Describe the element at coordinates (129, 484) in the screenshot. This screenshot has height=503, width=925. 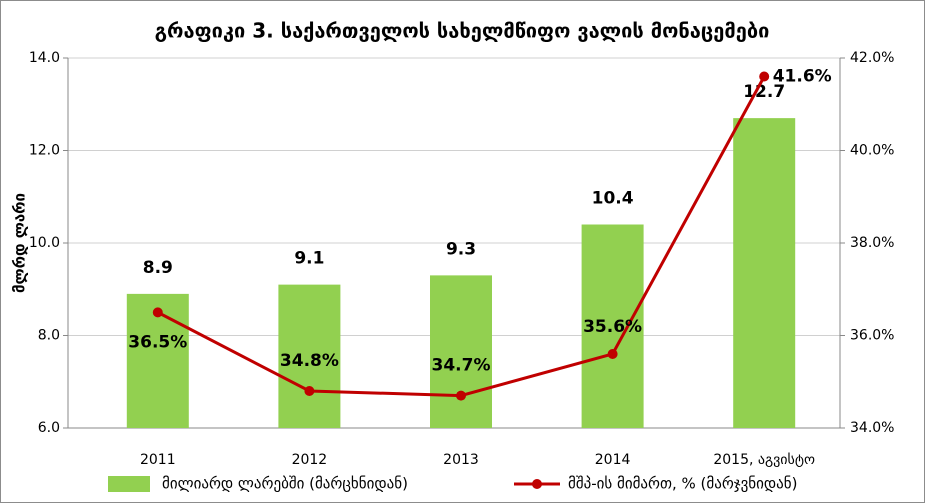
I see `legend-swatch` at that location.